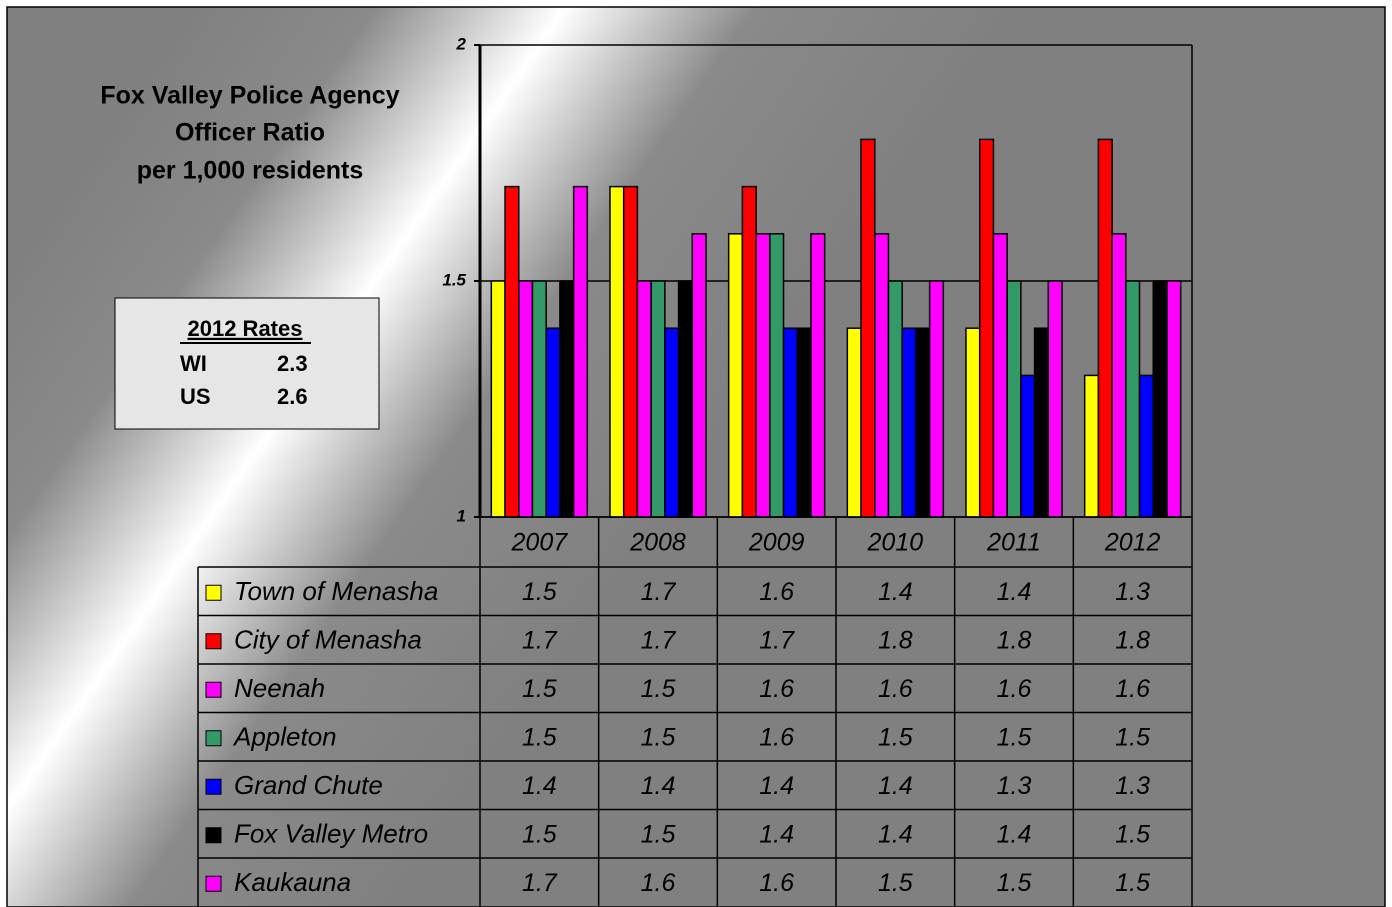 The width and height of the screenshot is (1392, 907). What do you see at coordinates (245, 328) in the screenshot?
I see `rates-box-title: 2012 Rates` at bounding box center [245, 328].